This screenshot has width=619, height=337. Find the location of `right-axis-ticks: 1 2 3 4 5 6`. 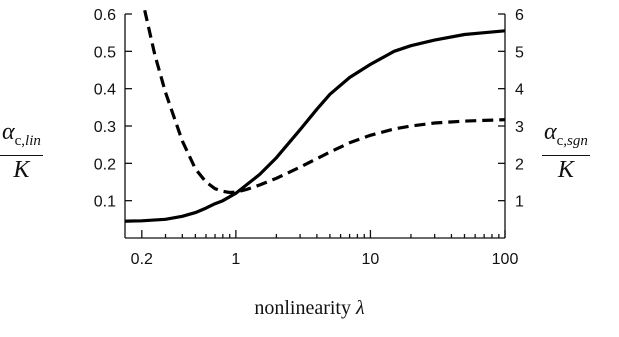

right-axis-ticks: 1 2 3 4 5 6 is located at coordinates (511, 109).